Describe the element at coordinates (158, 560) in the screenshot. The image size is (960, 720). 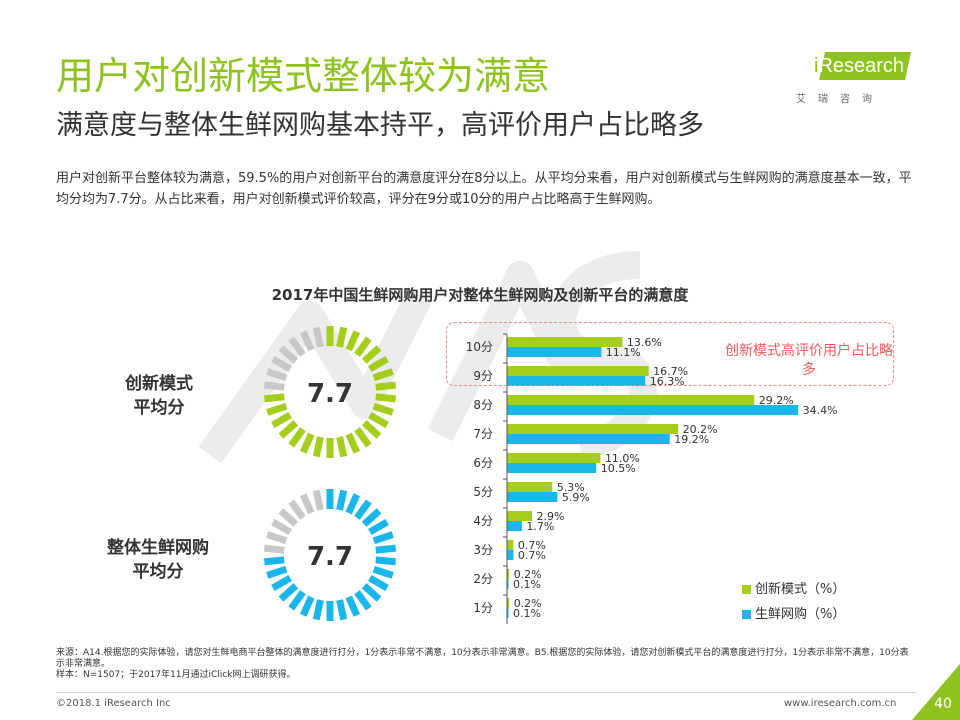
I see `gauge-label-overall: 整体生鲜网购 平均分` at that location.